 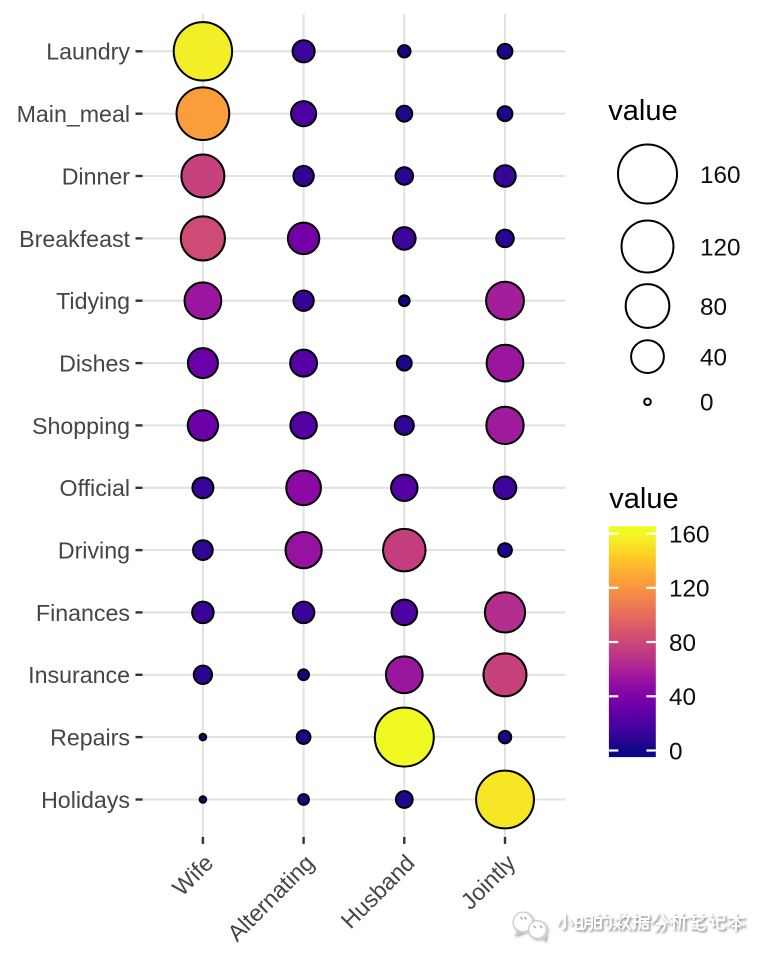 I want to click on svg-text: Tidying, so click(x=93, y=301).